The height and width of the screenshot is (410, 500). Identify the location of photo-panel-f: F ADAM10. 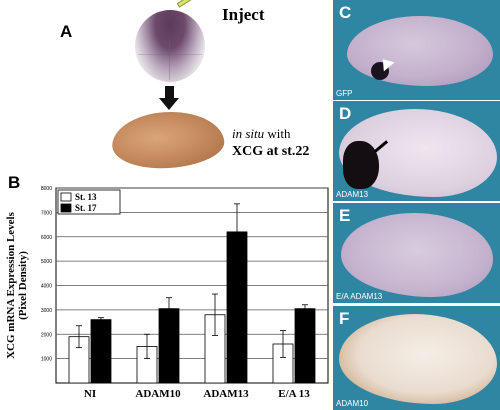
(416, 358).